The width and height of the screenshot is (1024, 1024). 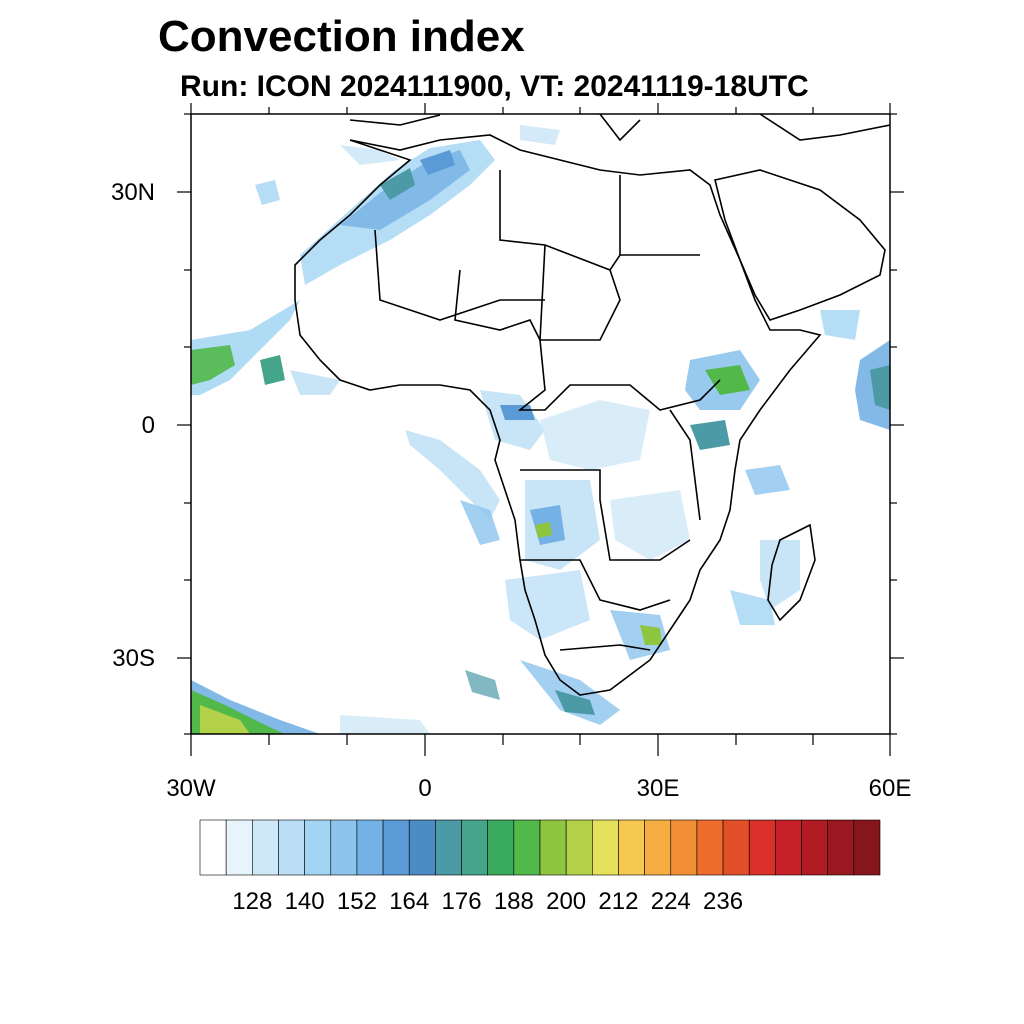 What do you see at coordinates (513, 901) in the screenshot?
I see `colorbar-tick-label: 188` at bounding box center [513, 901].